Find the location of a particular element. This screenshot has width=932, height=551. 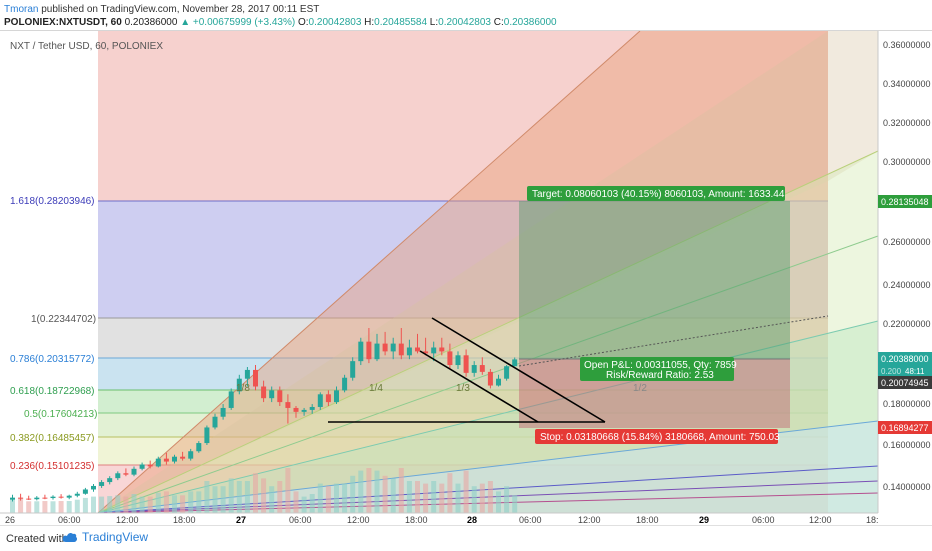

time-tick: 12:00 is located at coordinates (127, 520).